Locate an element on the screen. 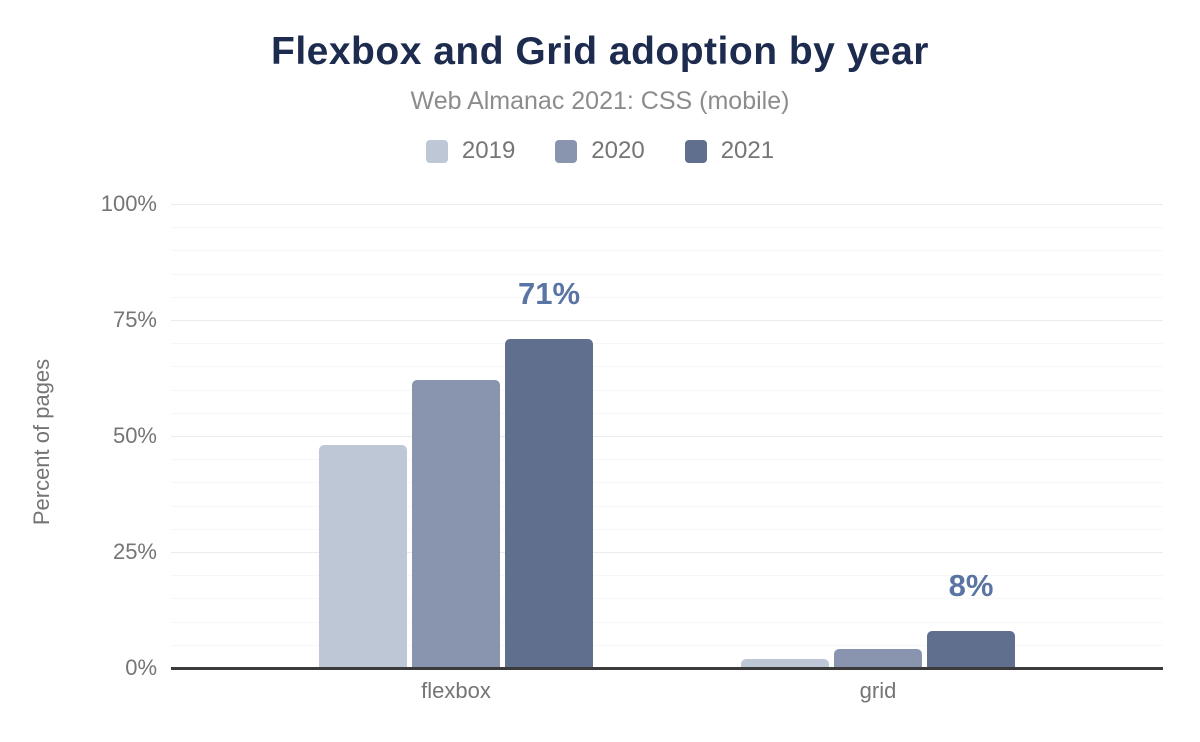 This screenshot has width=1200, height=742. gridline-30pct is located at coordinates (667, 529).